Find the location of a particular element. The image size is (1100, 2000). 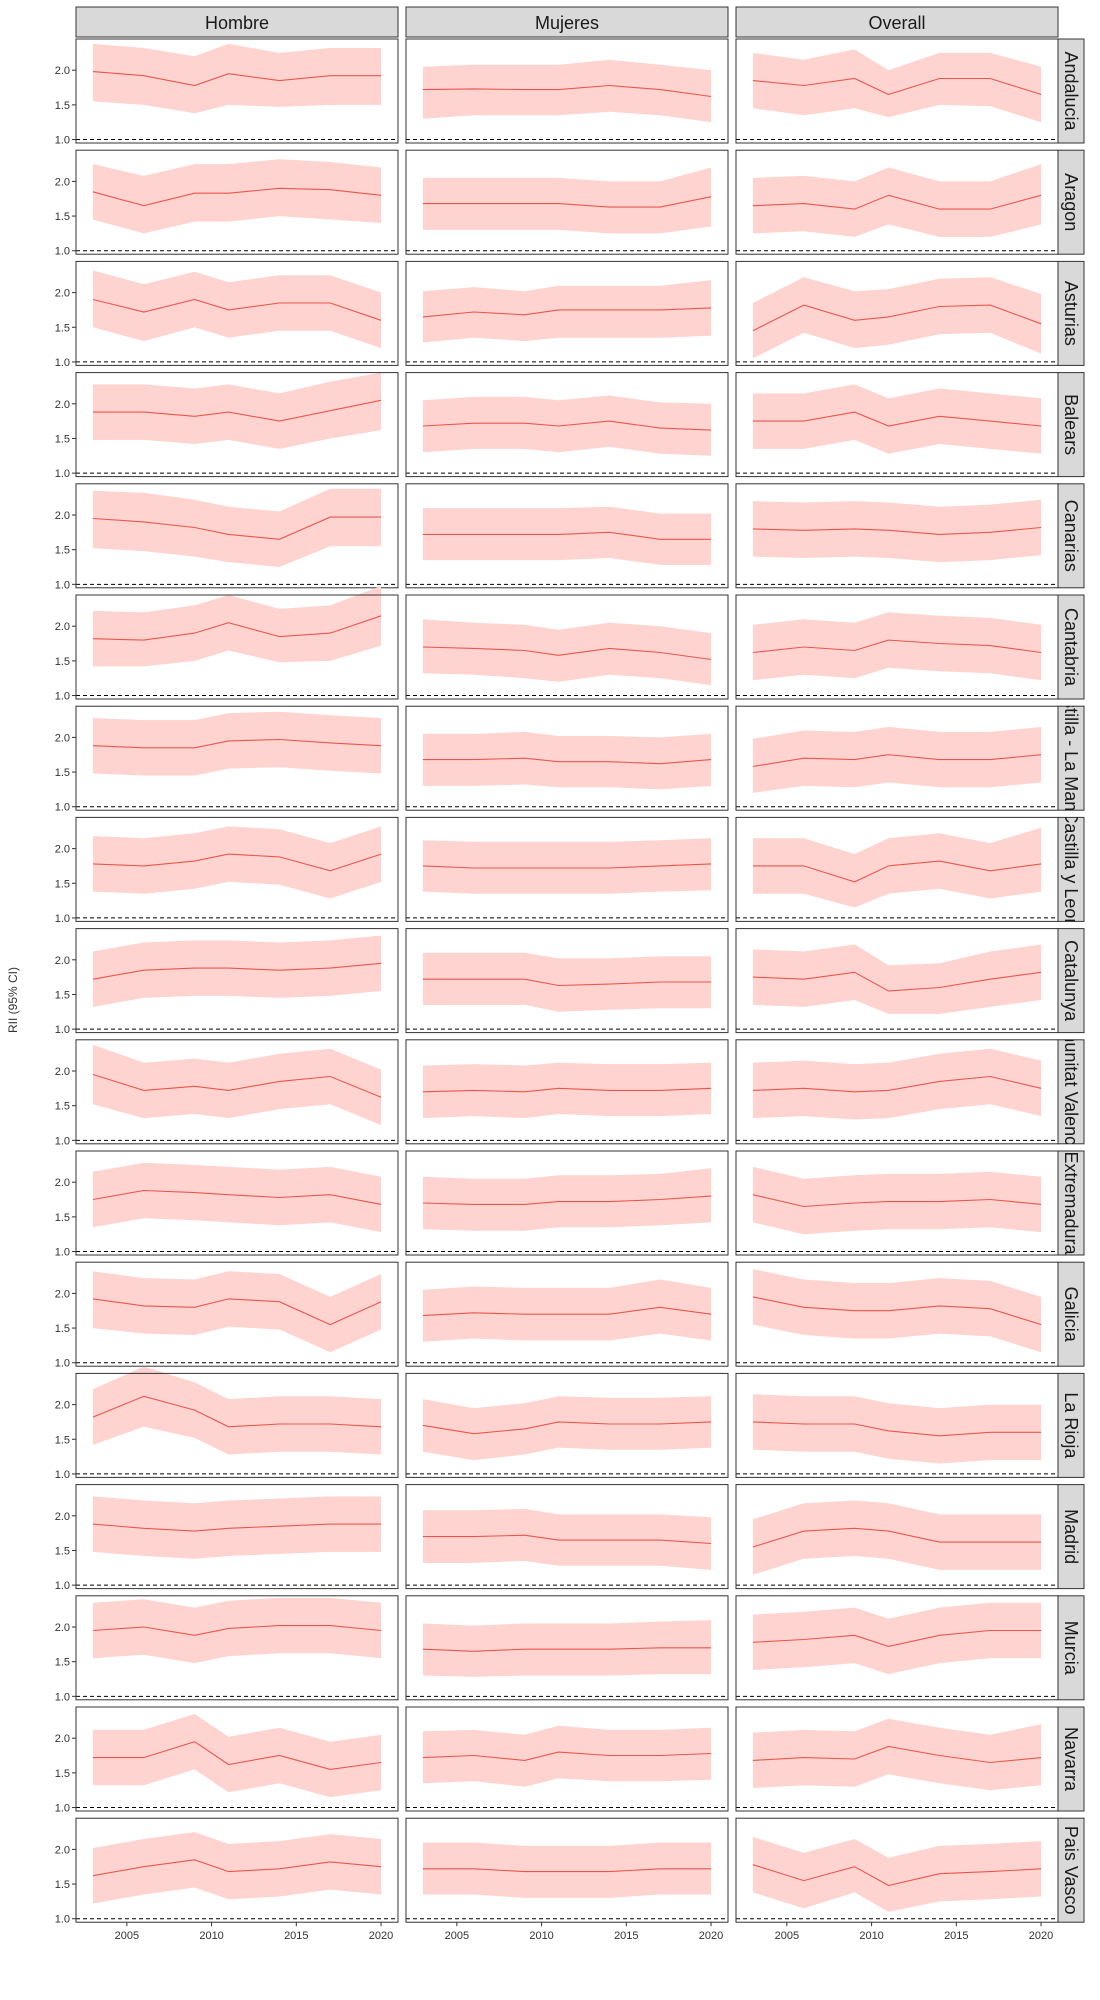

row-strip-label-group: Pais Vasco is located at coordinates (1071, 1870).